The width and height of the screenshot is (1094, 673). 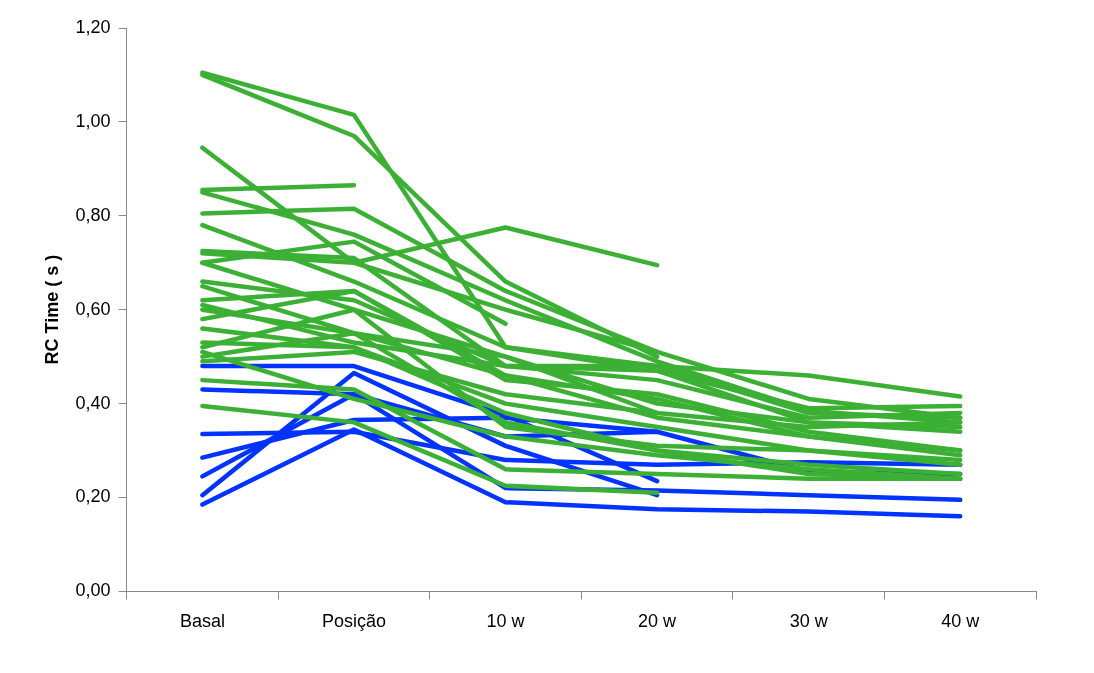 I want to click on x-tick-label: Posição, so click(x=353, y=621).